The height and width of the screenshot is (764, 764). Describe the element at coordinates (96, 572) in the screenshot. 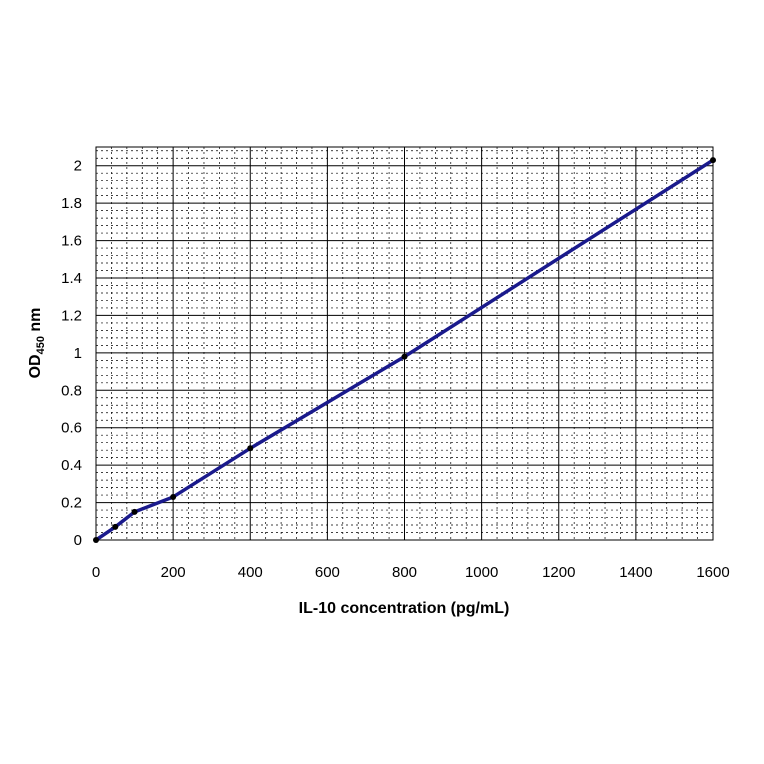

I see `x-tick-label: 0` at that location.